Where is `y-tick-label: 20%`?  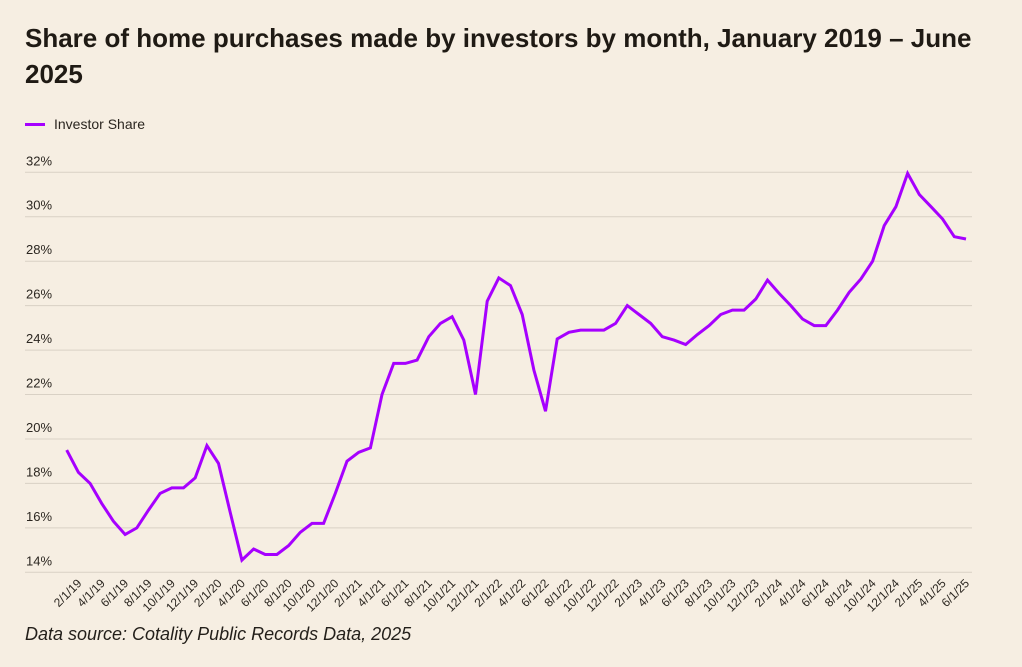 y-tick-label: 20% is located at coordinates (39, 427).